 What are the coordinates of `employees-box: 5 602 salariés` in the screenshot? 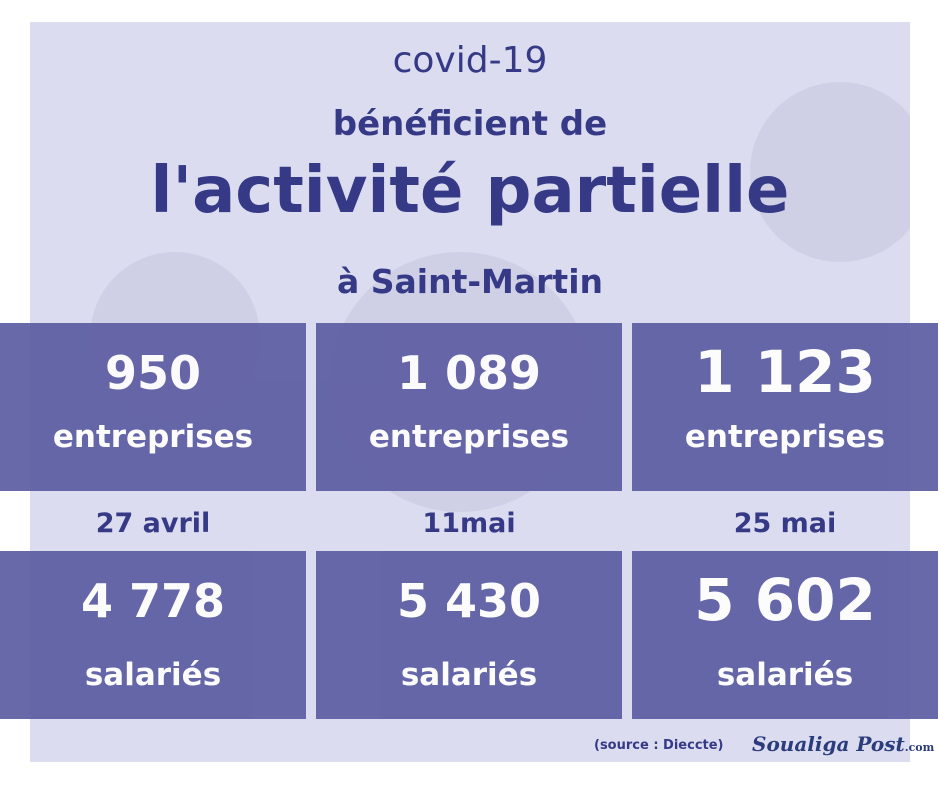 It's located at (785, 635).